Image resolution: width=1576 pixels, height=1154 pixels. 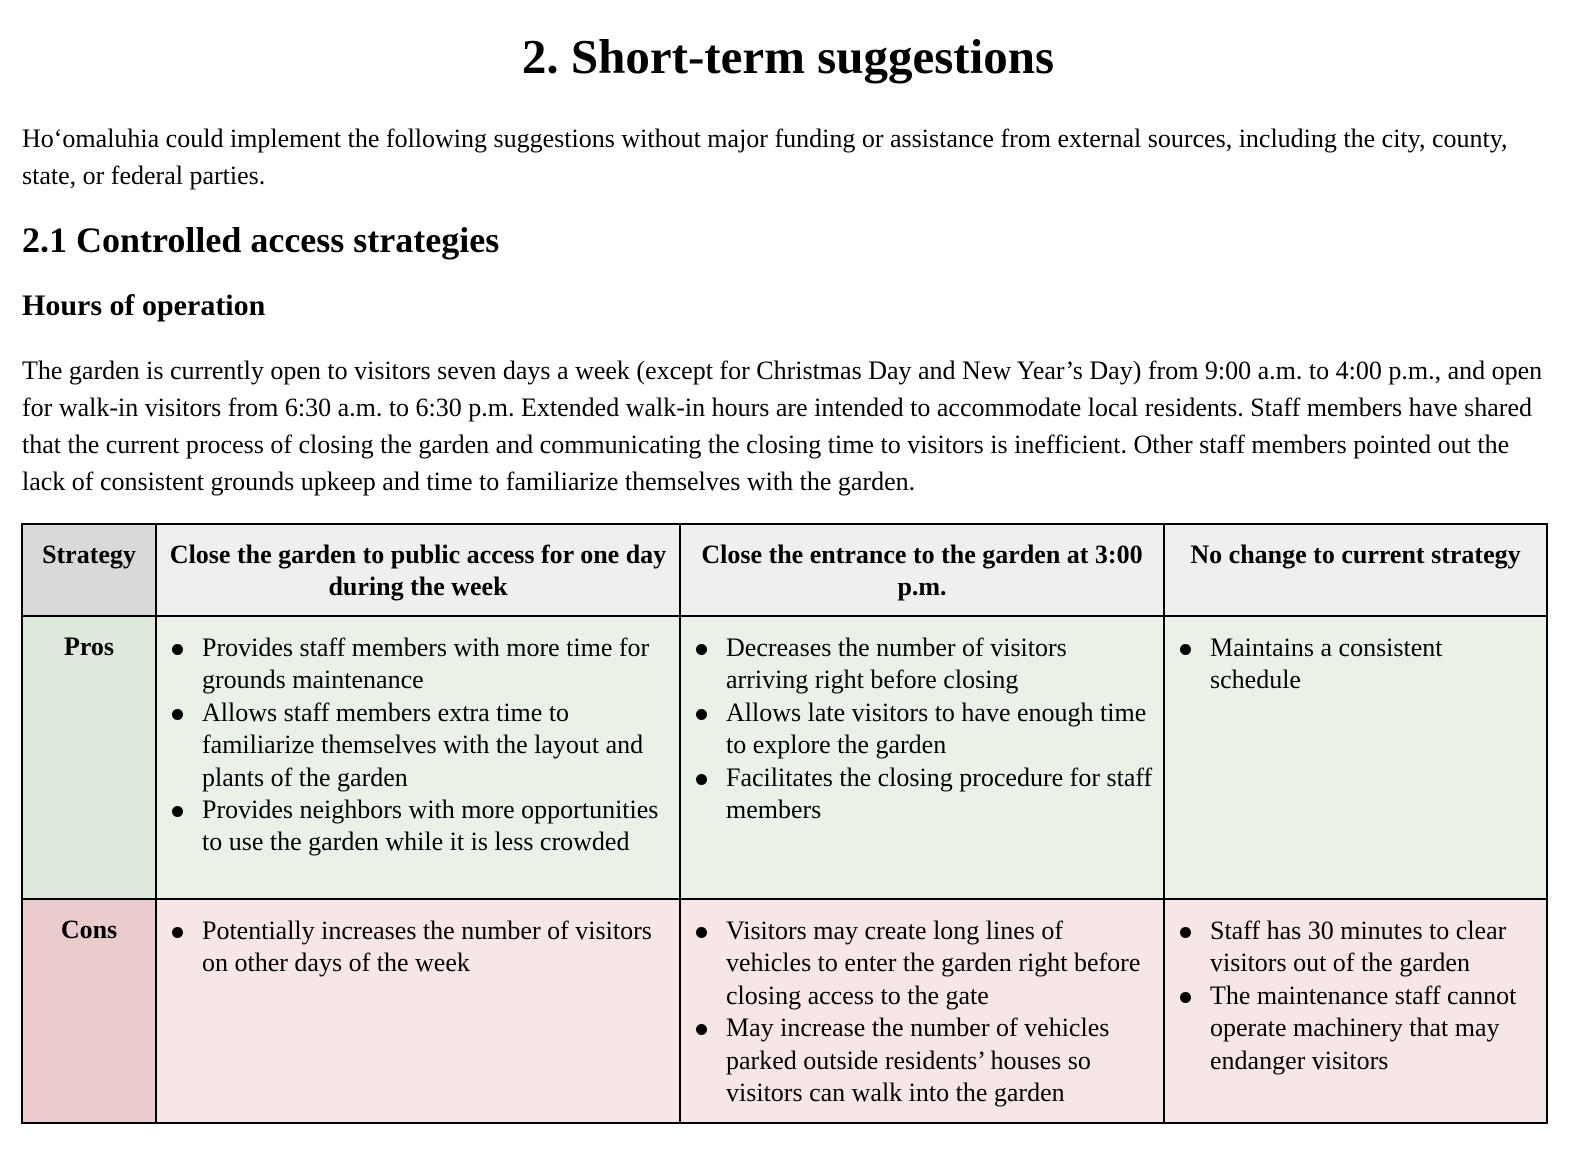 What do you see at coordinates (261, 240) in the screenshot?
I see `section-heading: 2.1 Controlled access strategies` at bounding box center [261, 240].